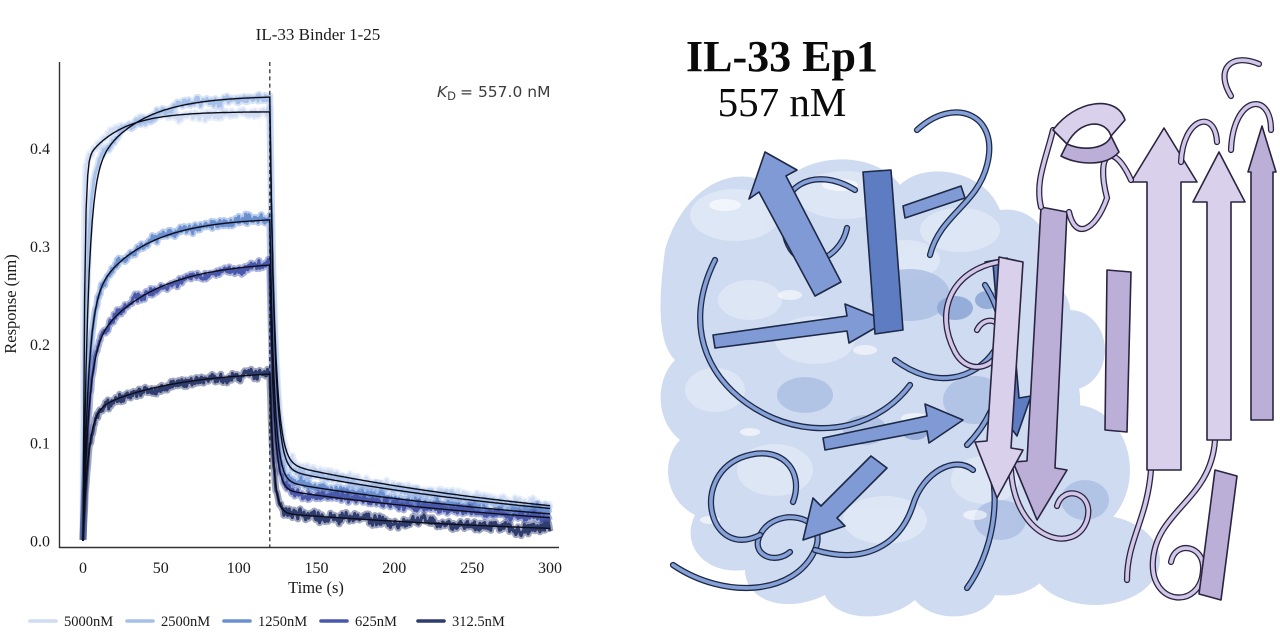 The image size is (1280, 639). I want to click on x-tick-50: 50, so click(161, 568).